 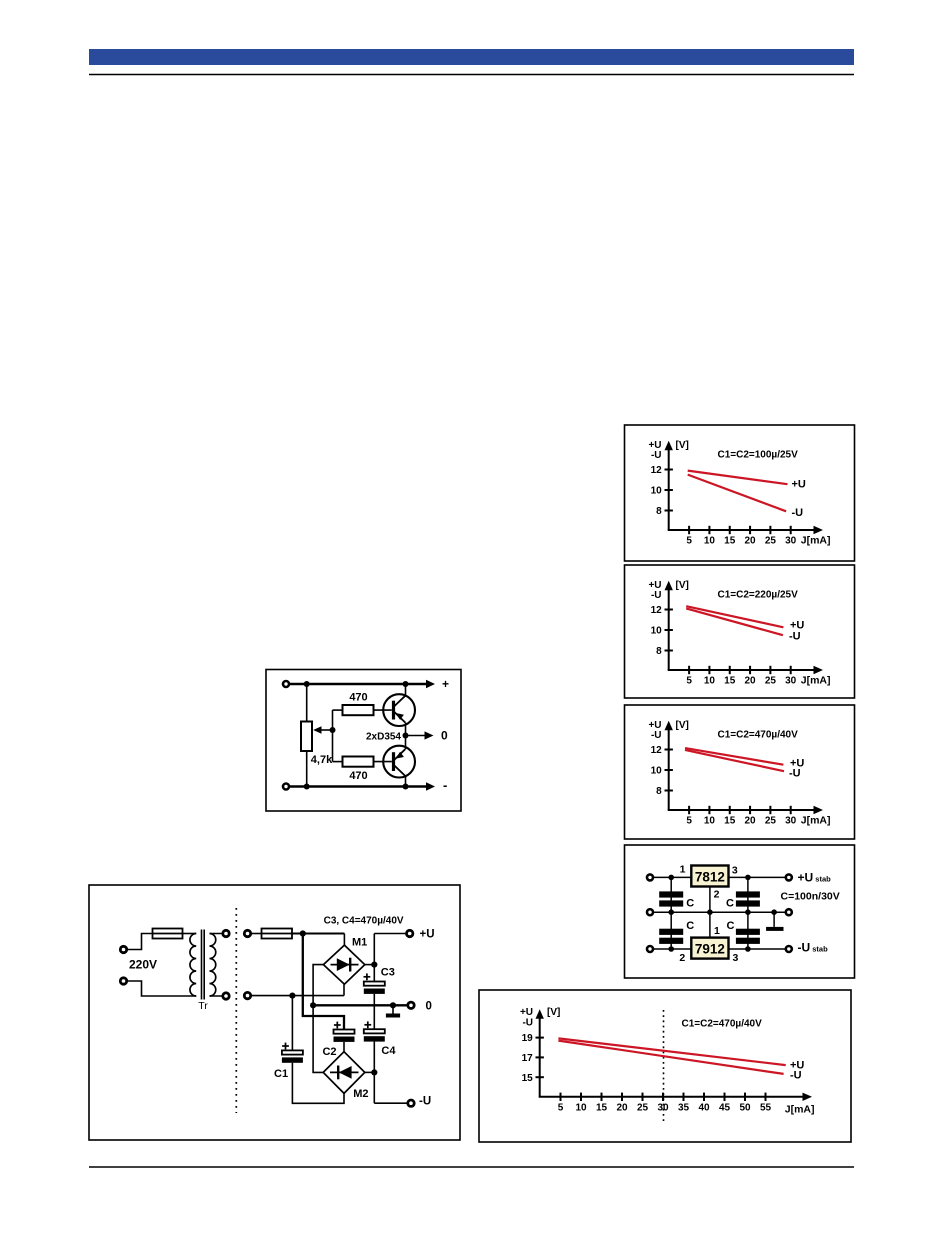 What do you see at coordinates (725, 1108) in the screenshot?
I see `svg-text: 45` at bounding box center [725, 1108].